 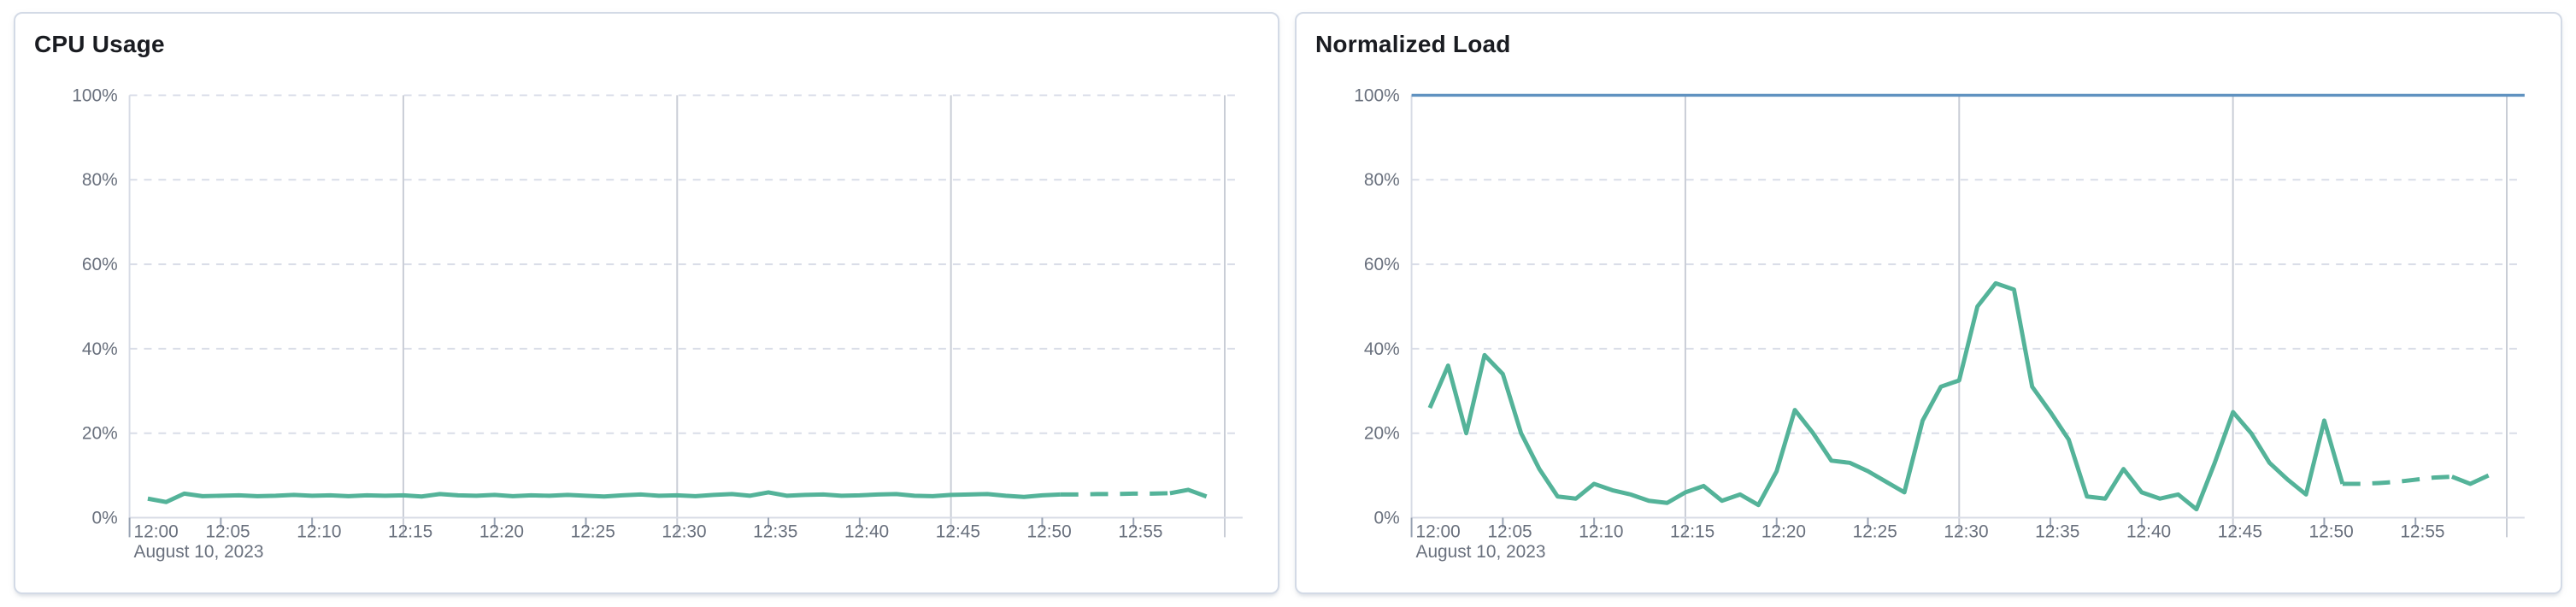 I want to click on panel-title: CPU Usage, so click(x=99, y=44).